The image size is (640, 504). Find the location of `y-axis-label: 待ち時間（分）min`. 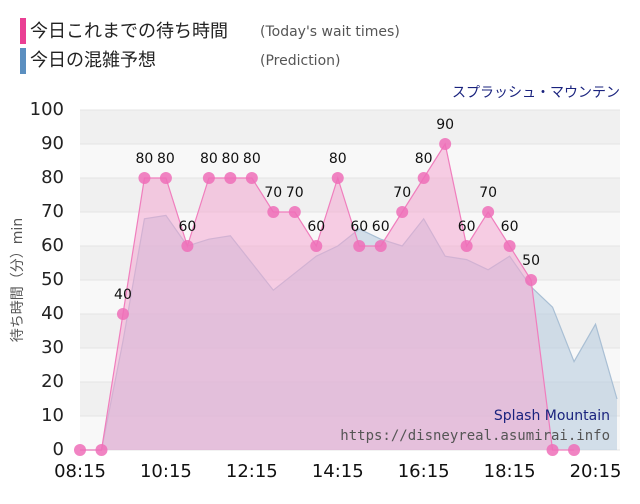

y-axis-label: 待ち時間（分）min is located at coordinates (18, 280).